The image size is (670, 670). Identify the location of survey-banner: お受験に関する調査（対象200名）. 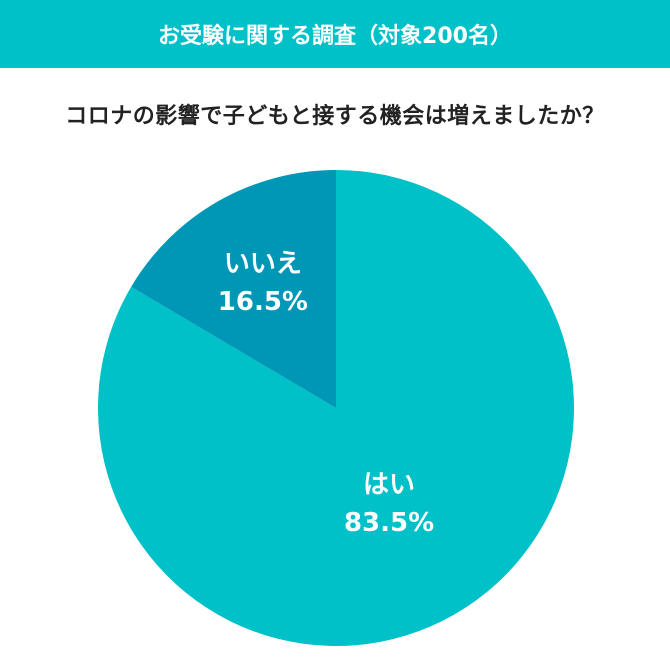
(335, 34).